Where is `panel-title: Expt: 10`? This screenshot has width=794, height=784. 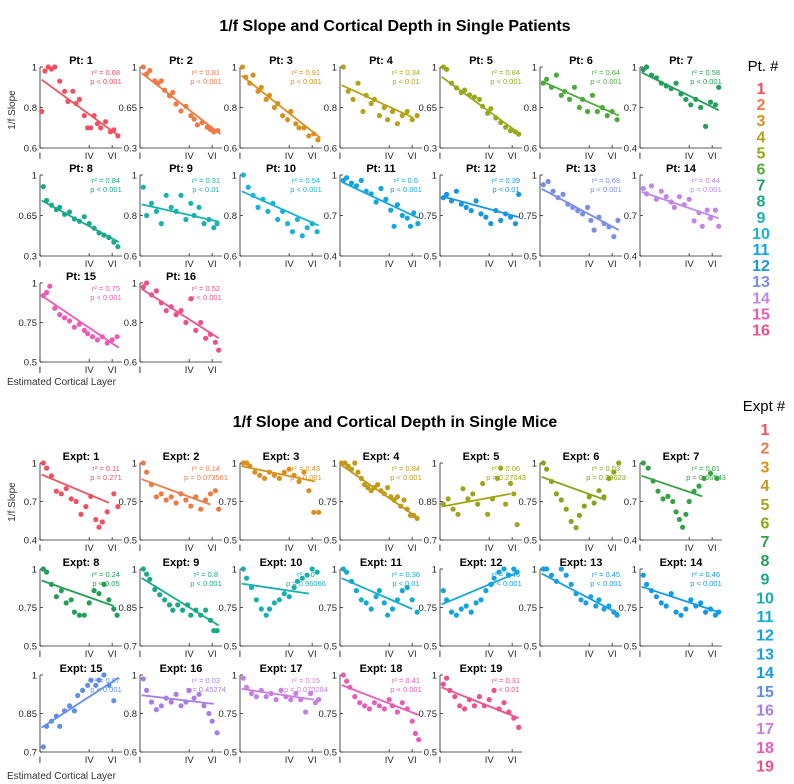 panel-title: Expt: 10 is located at coordinates (281, 563).